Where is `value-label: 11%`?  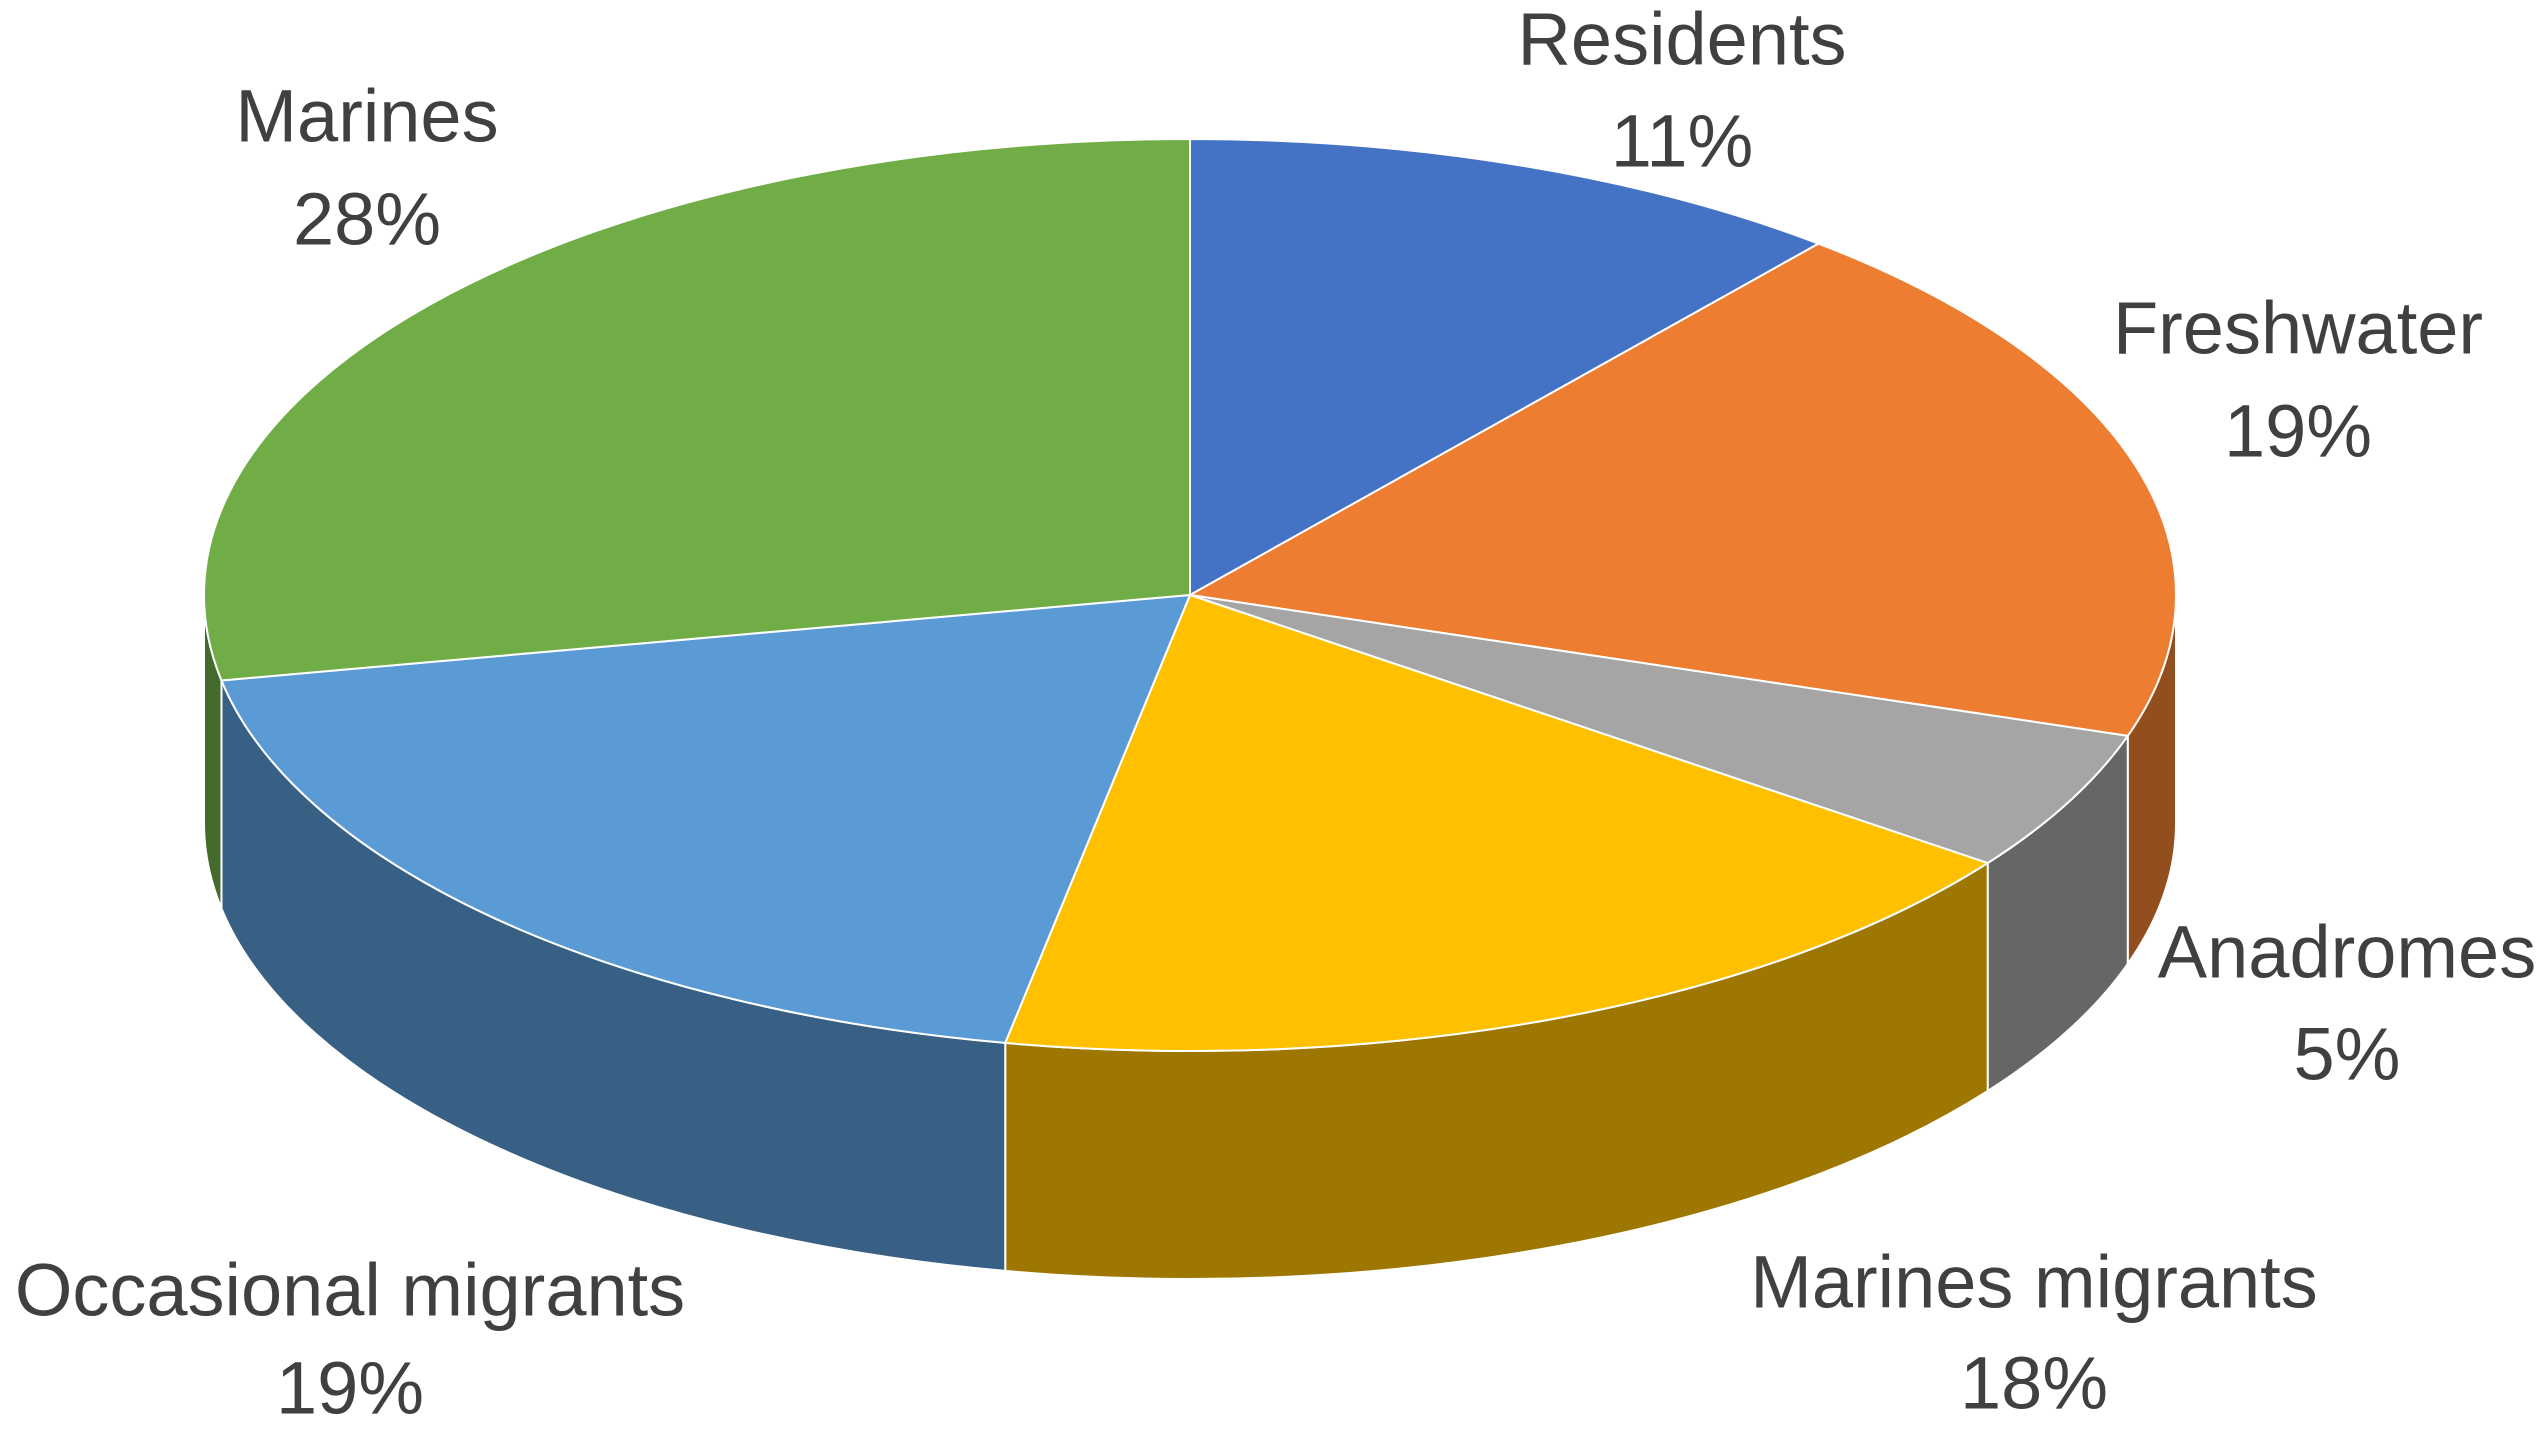
value-label: 11% is located at coordinates (1682, 141).